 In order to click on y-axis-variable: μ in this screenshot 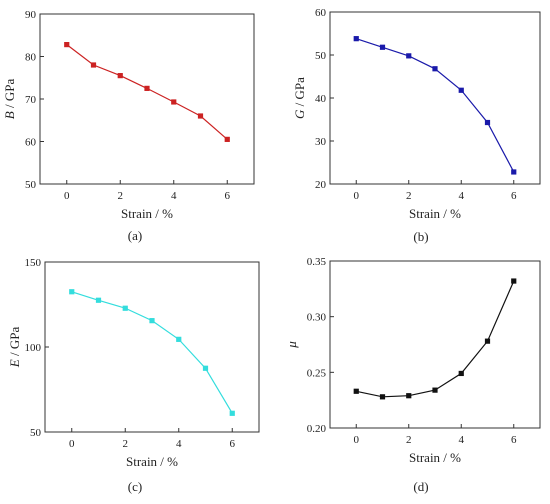, I will do `click(291, 345)`.